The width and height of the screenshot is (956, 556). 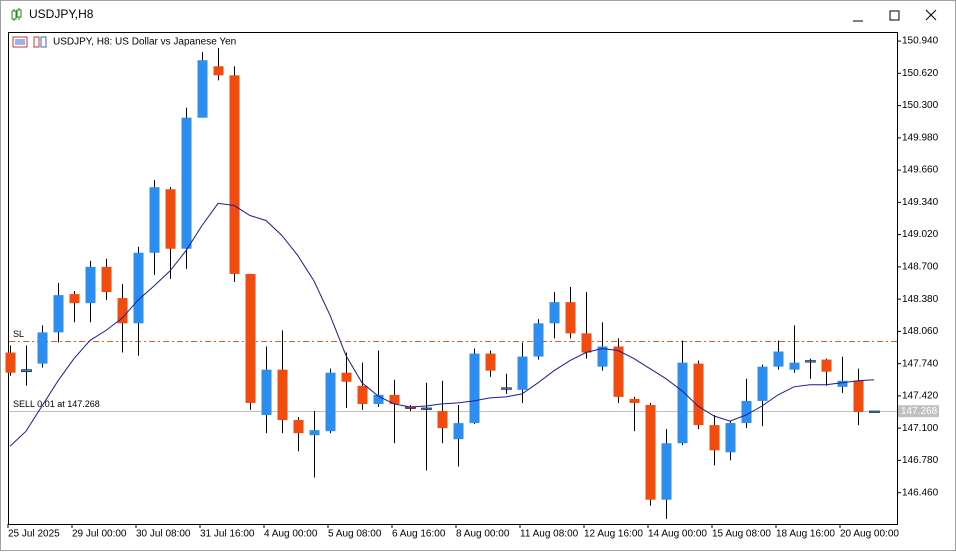 I want to click on x-tick-label: 8 Aug 00:00, so click(x=483, y=534).